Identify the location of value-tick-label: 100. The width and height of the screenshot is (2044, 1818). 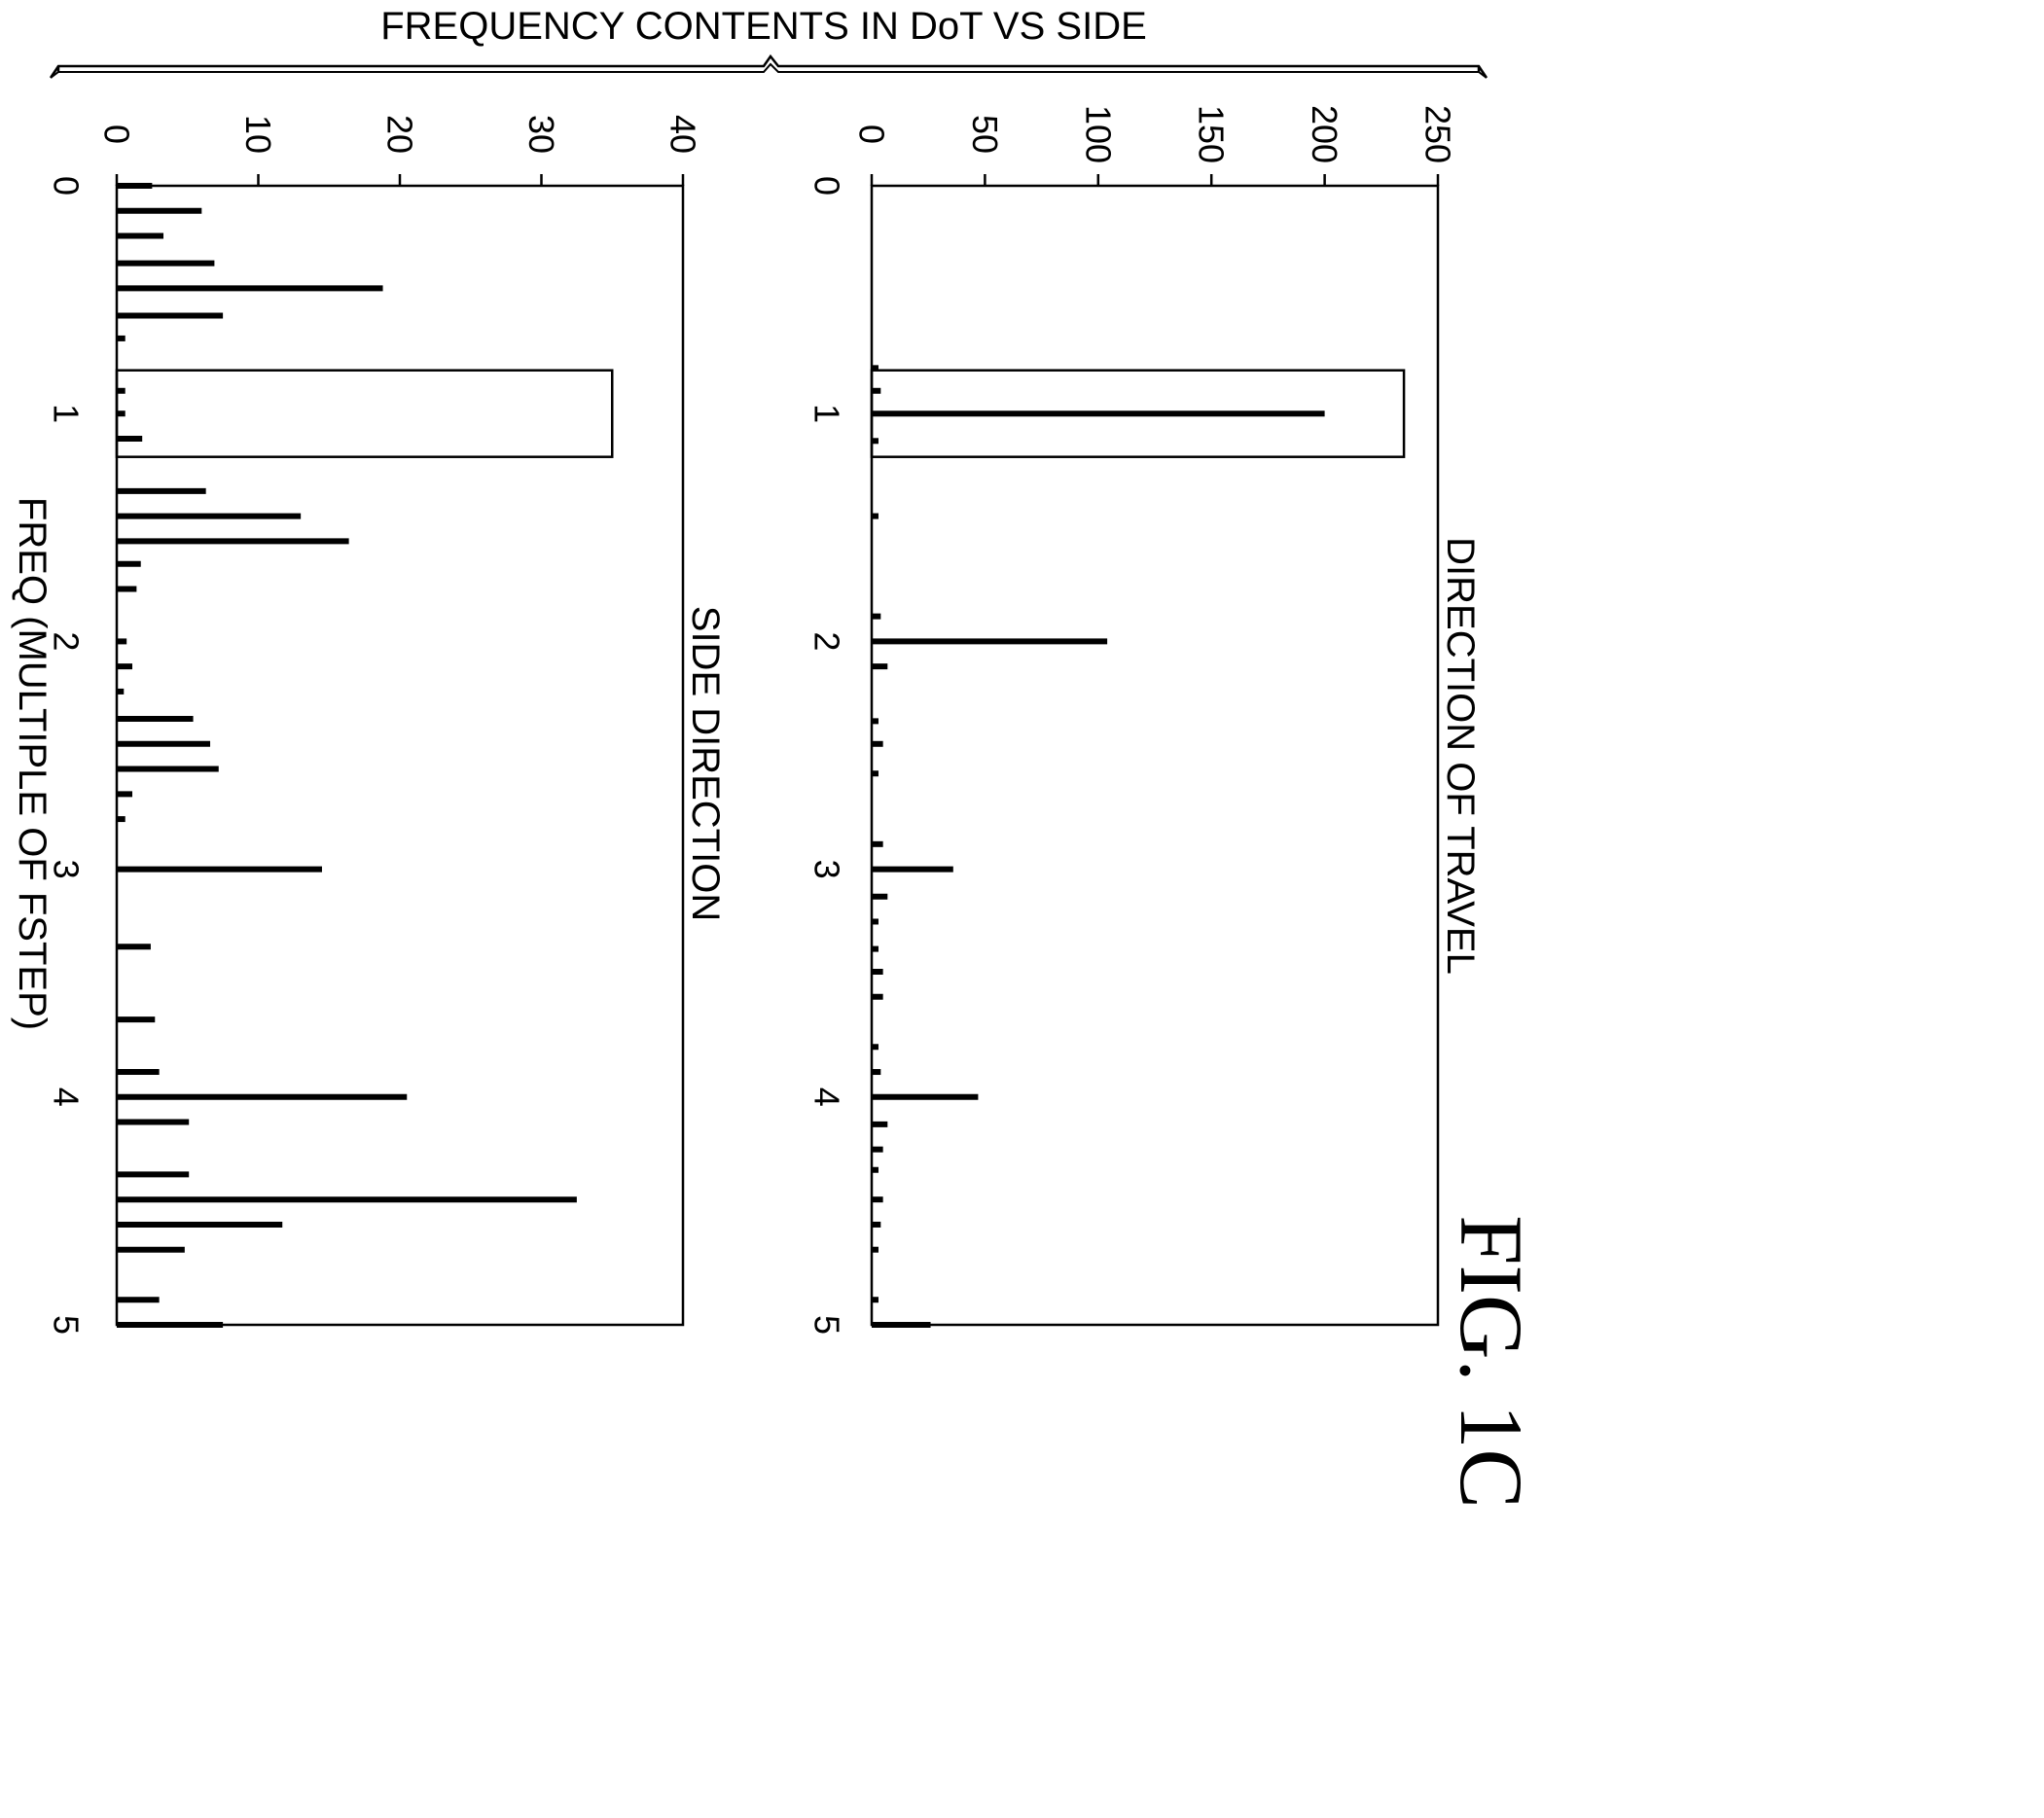
(1098, 134).